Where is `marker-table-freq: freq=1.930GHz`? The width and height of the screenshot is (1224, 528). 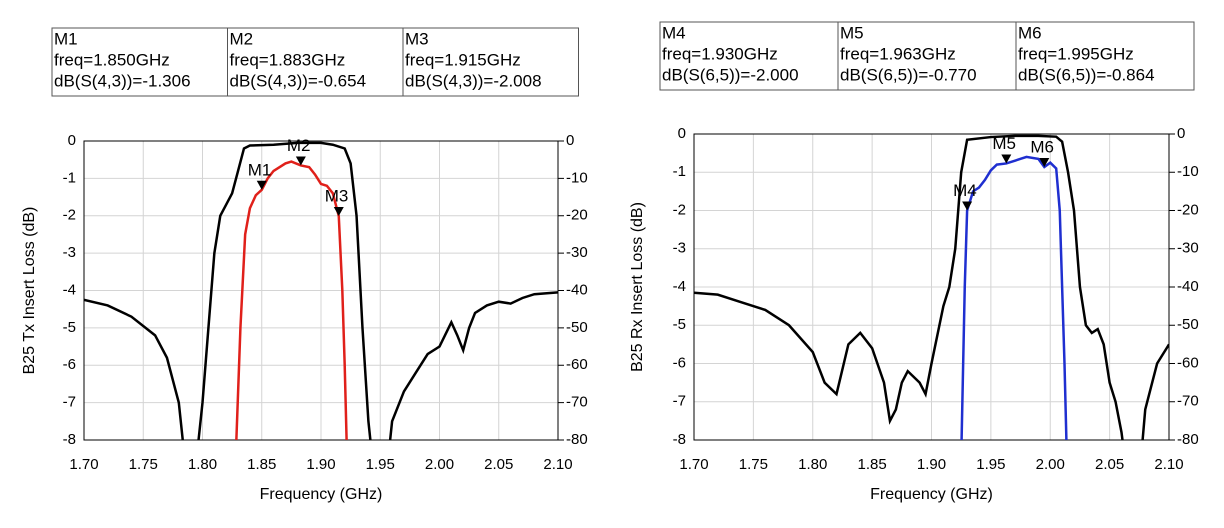
marker-table-freq: freq=1.930GHz is located at coordinates (720, 53).